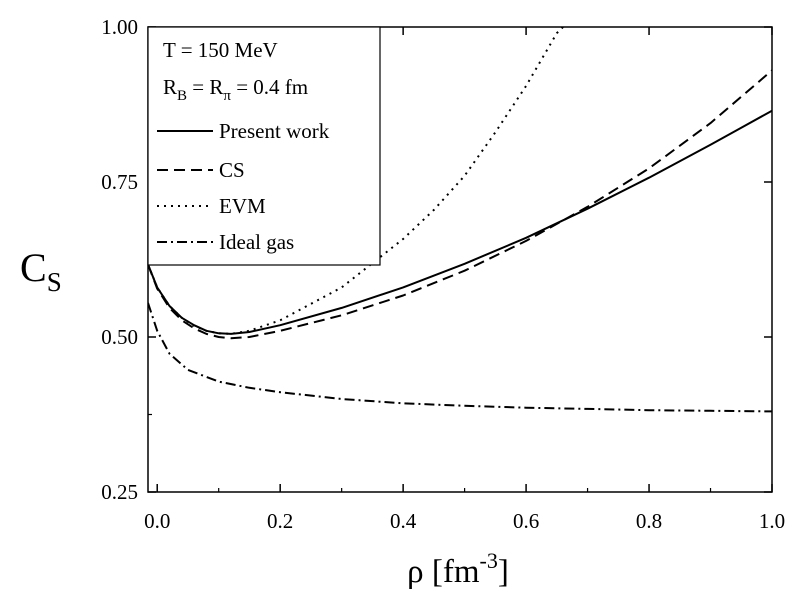 The width and height of the screenshot is (800, 600). What do you see at coordinates (54, 282) in the screenshot?
I see `y-axis-label-sub: S` at bounding box center [54, 282].